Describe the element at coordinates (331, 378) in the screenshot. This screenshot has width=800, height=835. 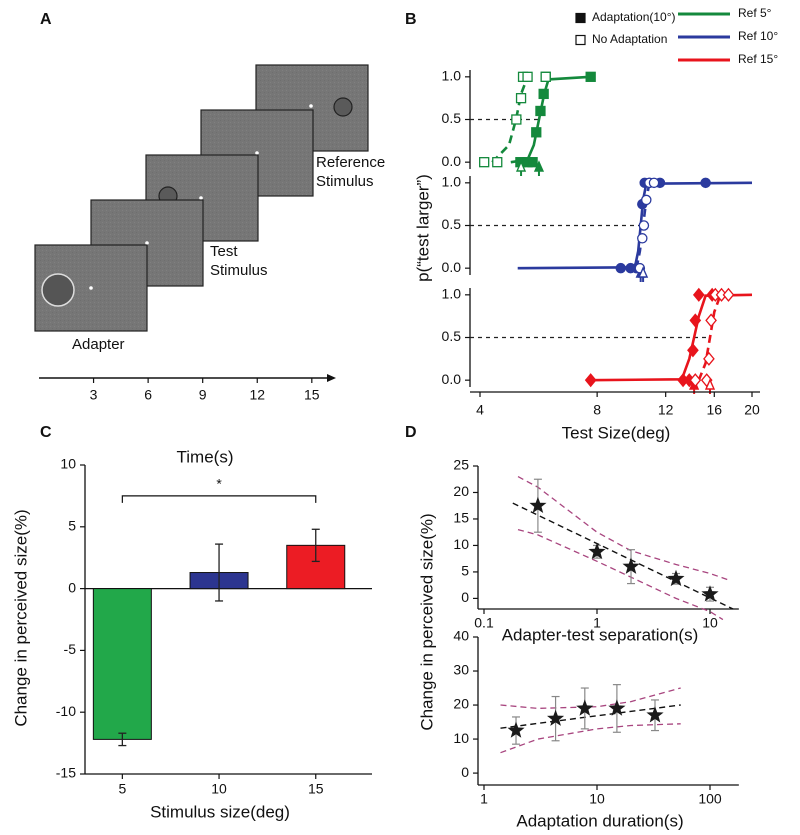
I see `axis-arrow` at that location.